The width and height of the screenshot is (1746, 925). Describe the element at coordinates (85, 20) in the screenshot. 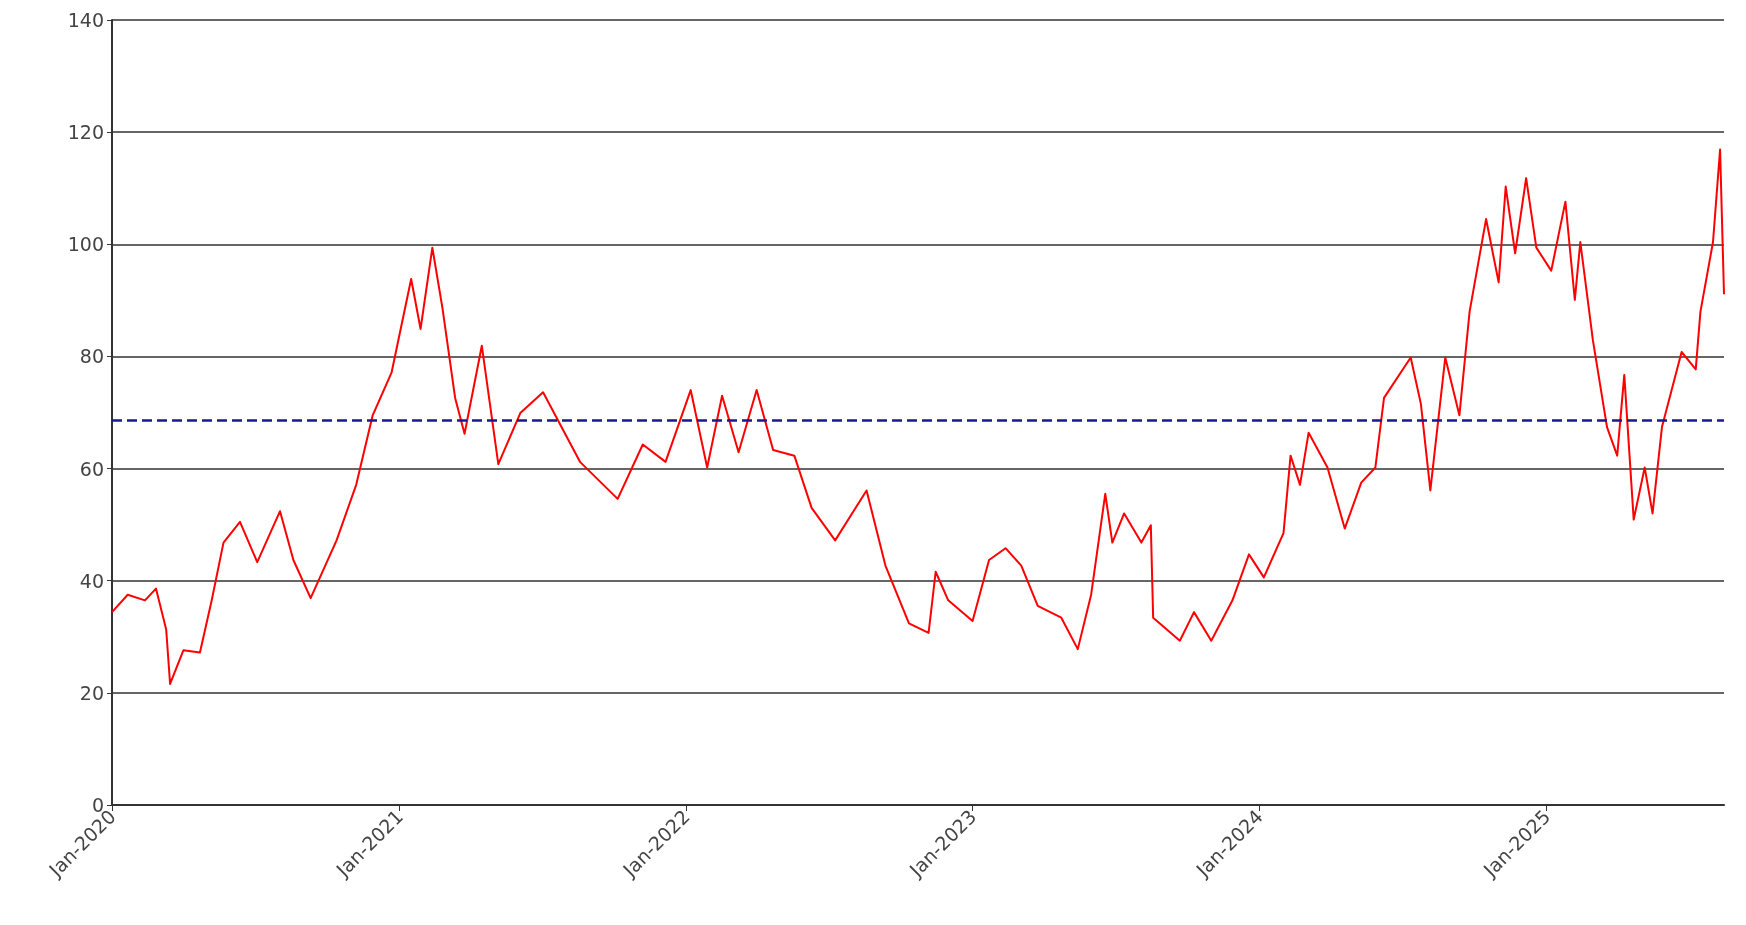

I see `y-tick-label: 140` at that location.